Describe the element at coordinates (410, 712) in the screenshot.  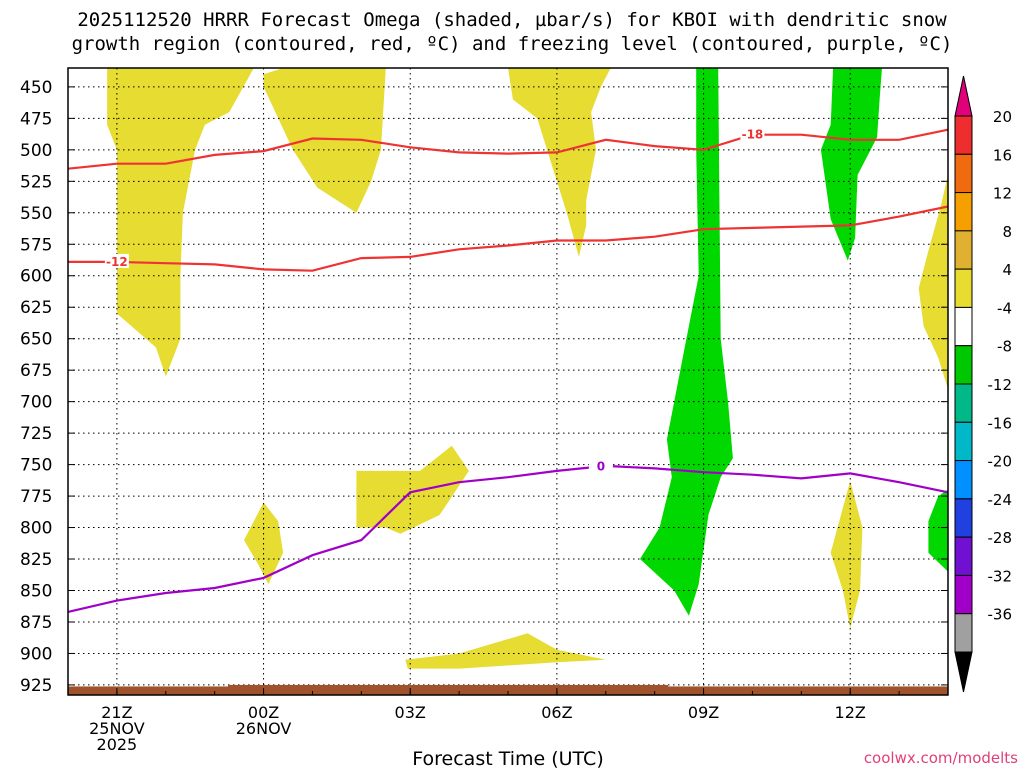
I see `x-tick-label: 03Z` at that location.